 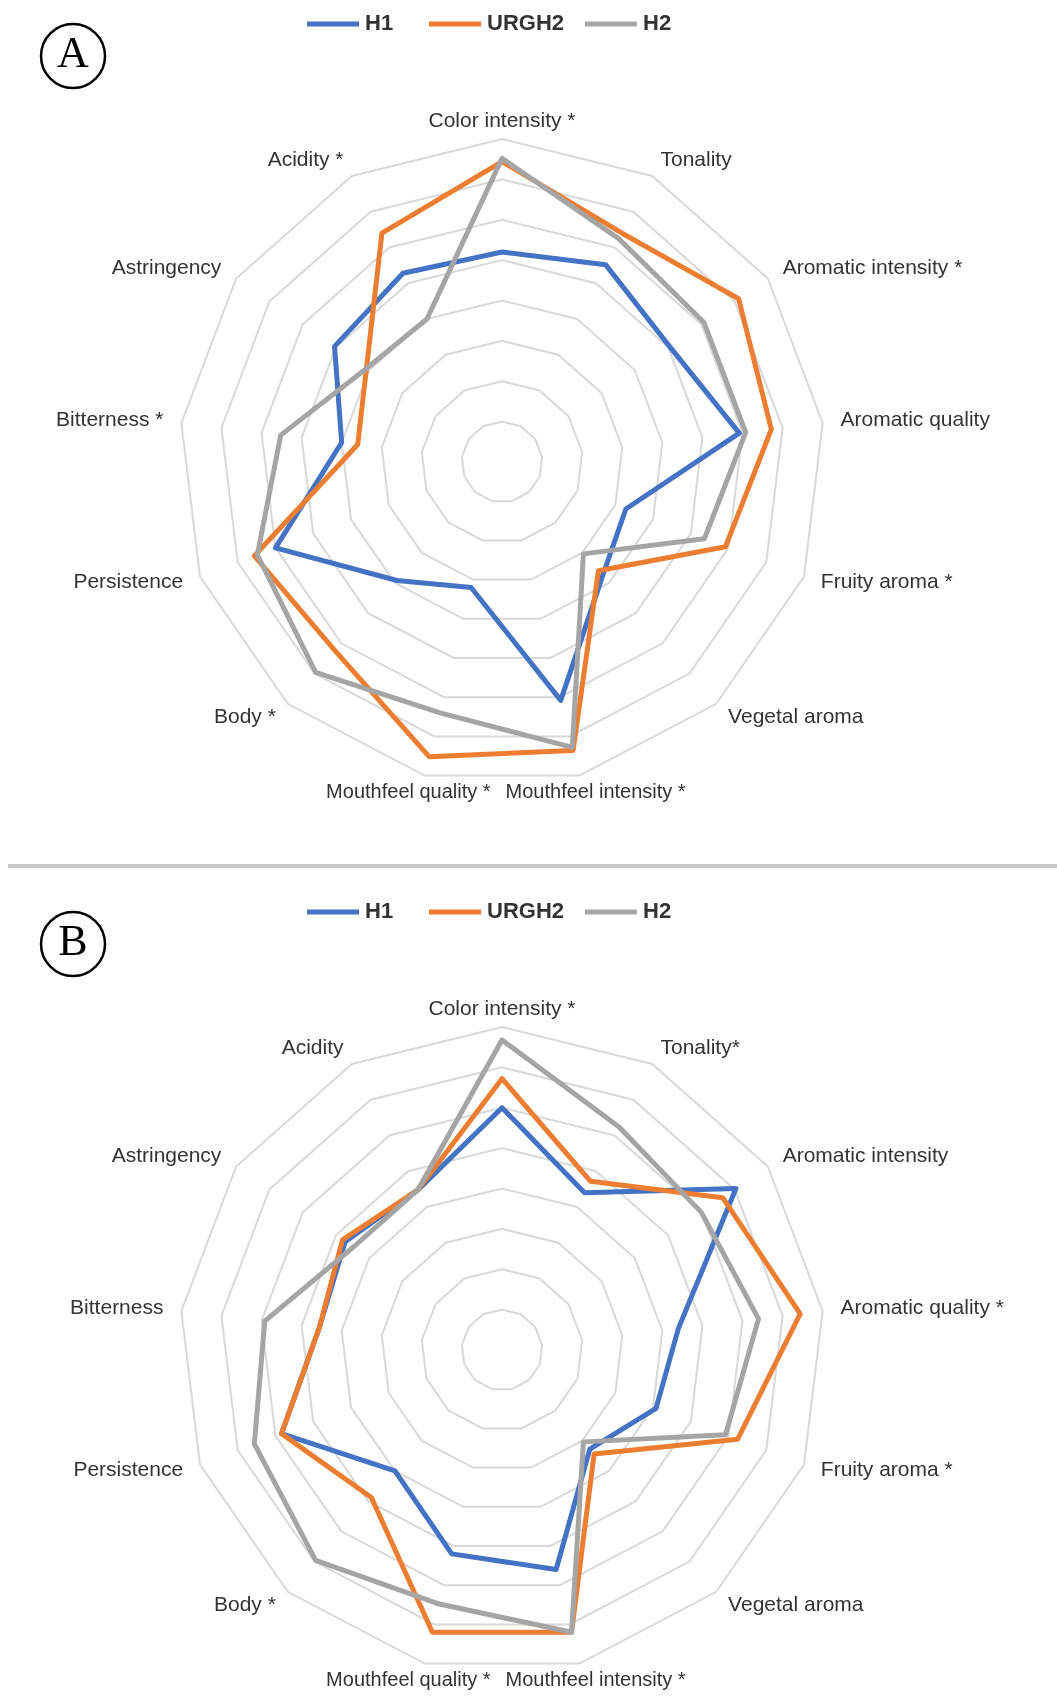 I want to click on spoke-label: Acidity *, so click(x=305, y=158).